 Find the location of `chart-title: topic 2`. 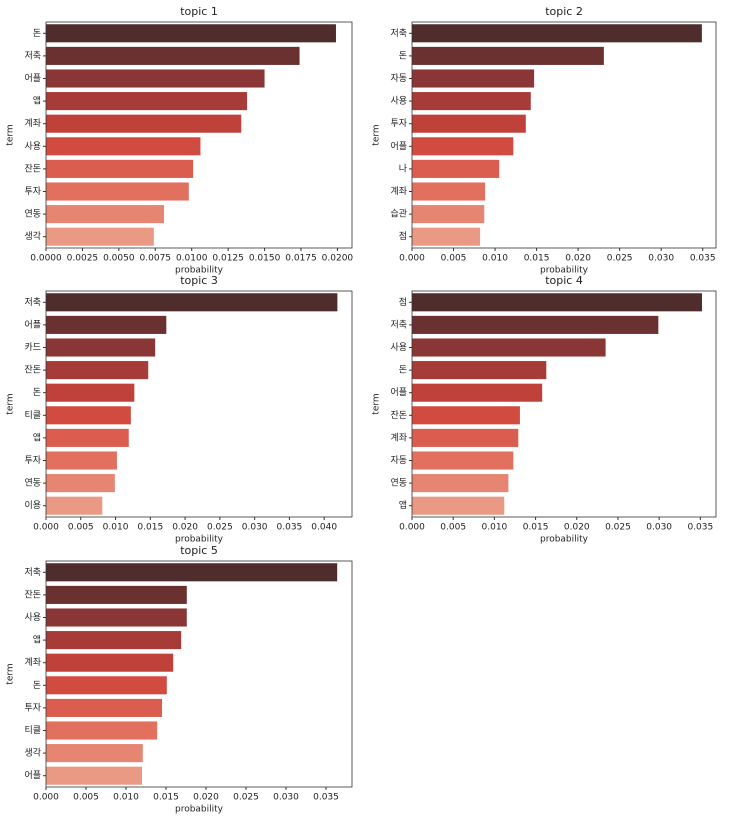

chart-title: topic 2 is located at coordinates (564, 11).